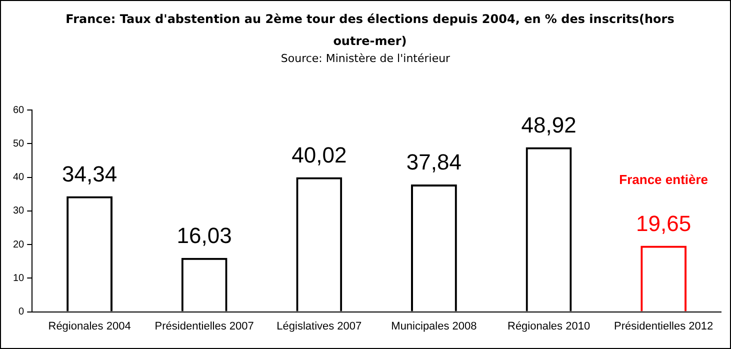  Describe the element at coordinates (548, 326) in the screenshot. I see `x-tick-label: Régionales 2010` at that location.